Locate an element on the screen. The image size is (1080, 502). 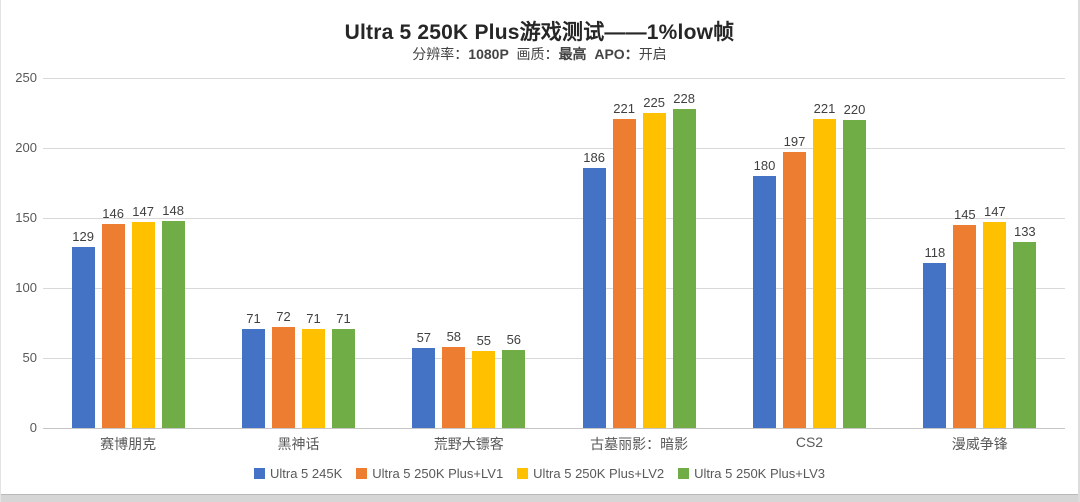
bar: 56 is located at coordinates (514, 380).